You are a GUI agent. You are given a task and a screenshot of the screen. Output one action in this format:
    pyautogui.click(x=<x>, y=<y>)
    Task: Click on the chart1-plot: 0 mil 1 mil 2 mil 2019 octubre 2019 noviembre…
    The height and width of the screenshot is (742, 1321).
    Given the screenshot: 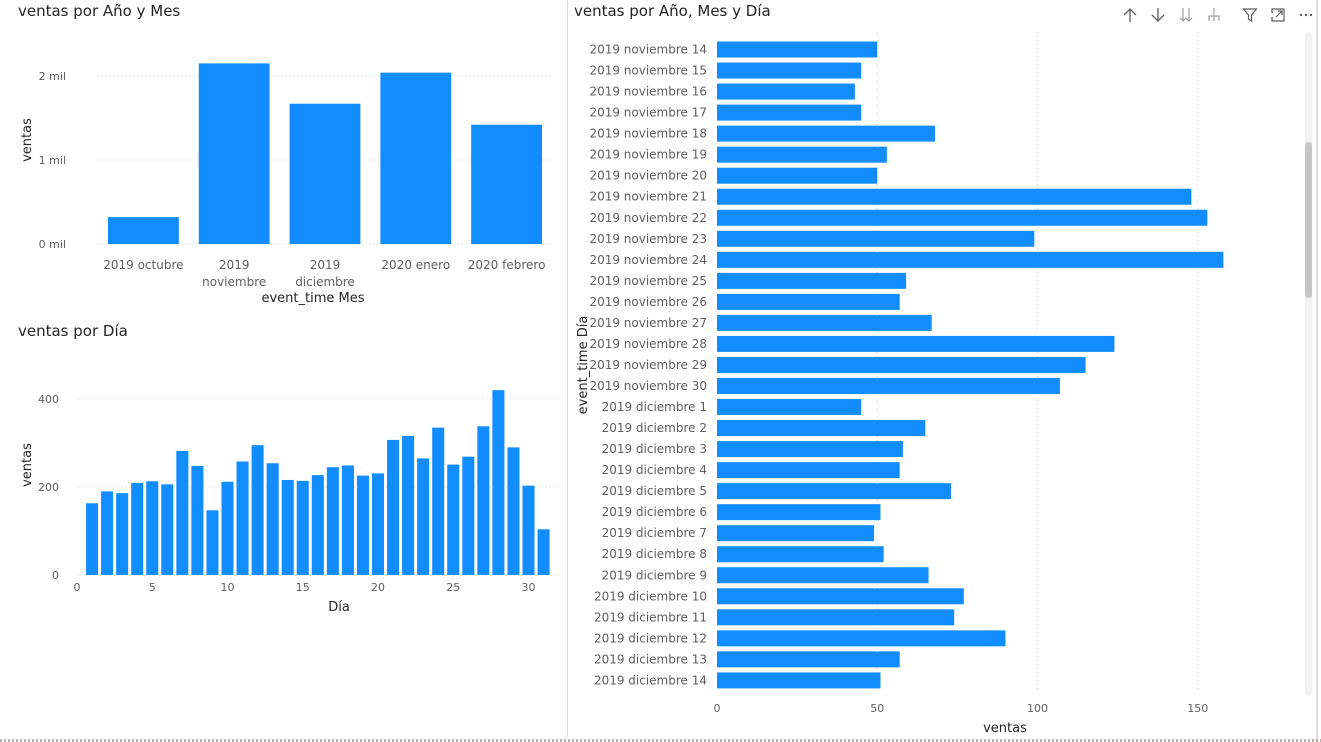 What is the action you would take?
    pyautogui.click(x=286, y=184)
    